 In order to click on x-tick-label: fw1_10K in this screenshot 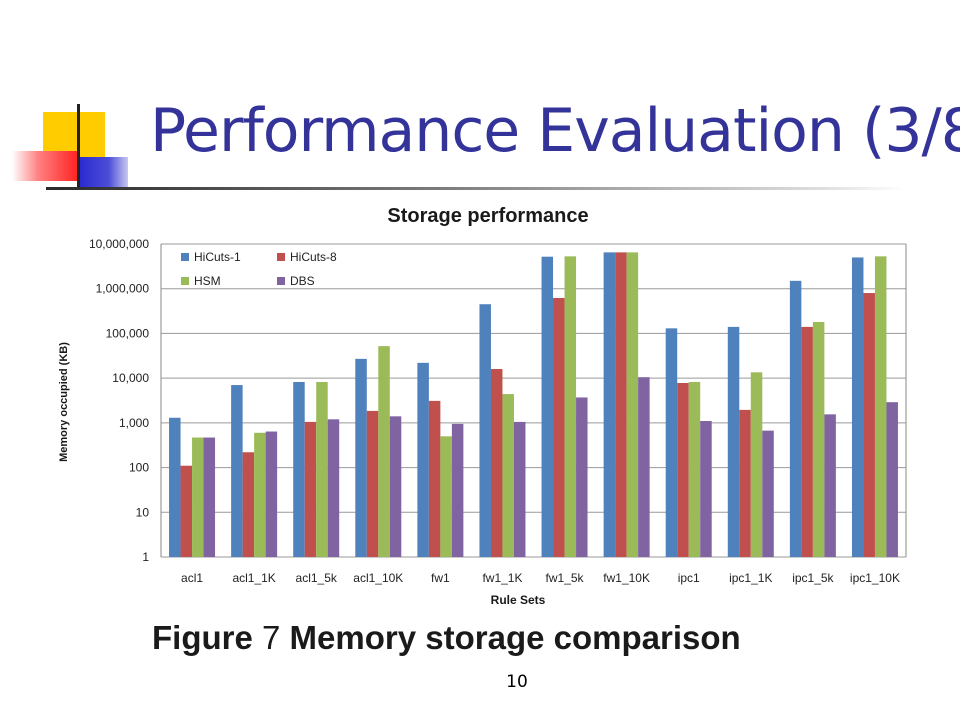, I will do `click(626, 578)`.